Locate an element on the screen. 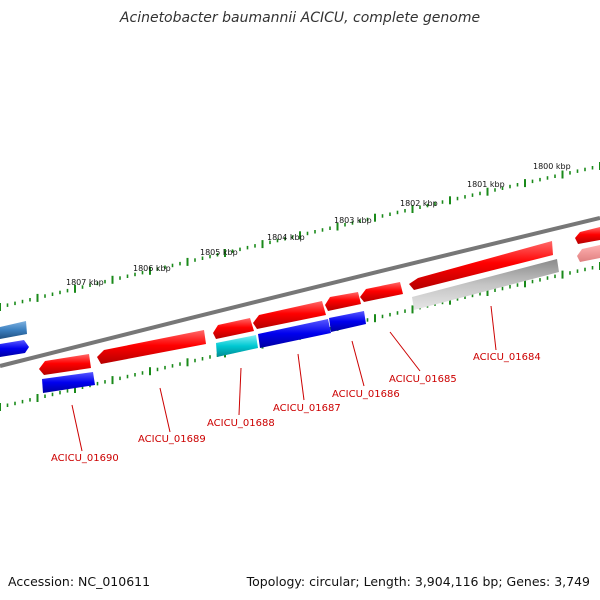  gene-label-acicu-01686: ACICU_01686 is located at coordinates (366, 394).